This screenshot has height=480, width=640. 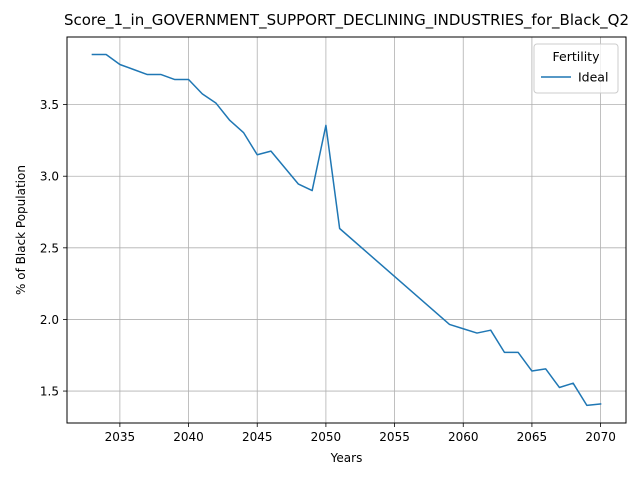 I want to click on legend-label-ideal: Ideal, so click(x=593, y=77).